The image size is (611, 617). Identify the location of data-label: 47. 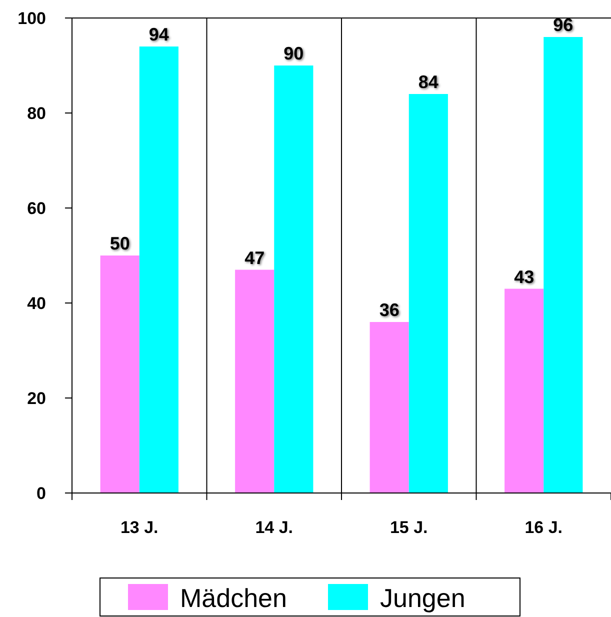
(254, 258).